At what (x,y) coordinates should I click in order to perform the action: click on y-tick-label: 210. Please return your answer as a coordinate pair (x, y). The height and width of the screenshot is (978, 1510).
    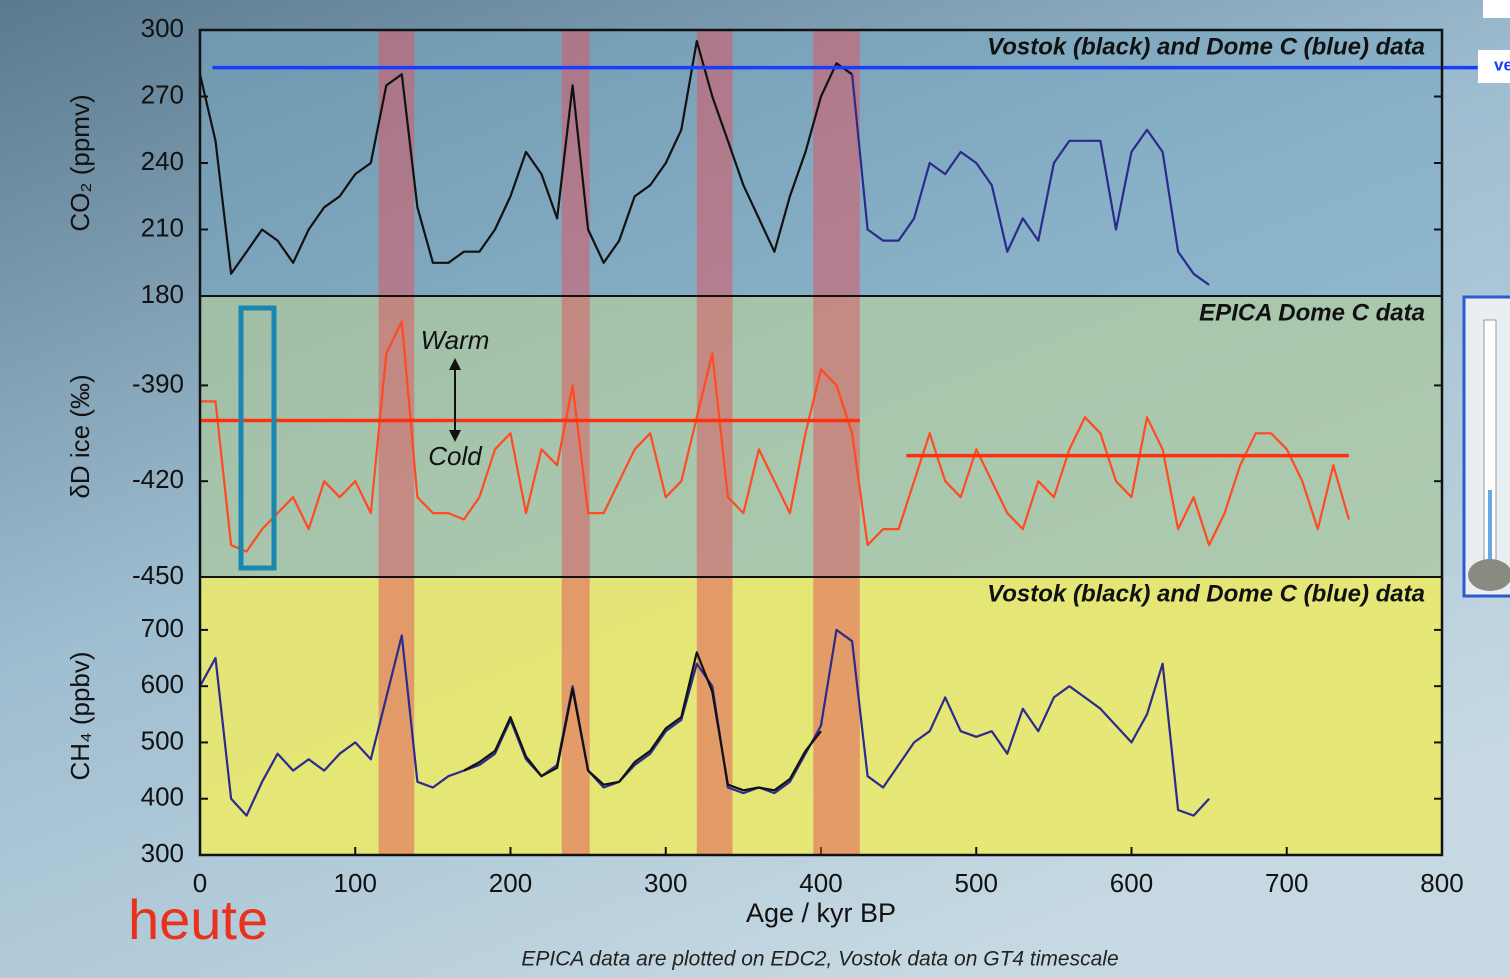
    Looking at the image, I should click on (162, 227).